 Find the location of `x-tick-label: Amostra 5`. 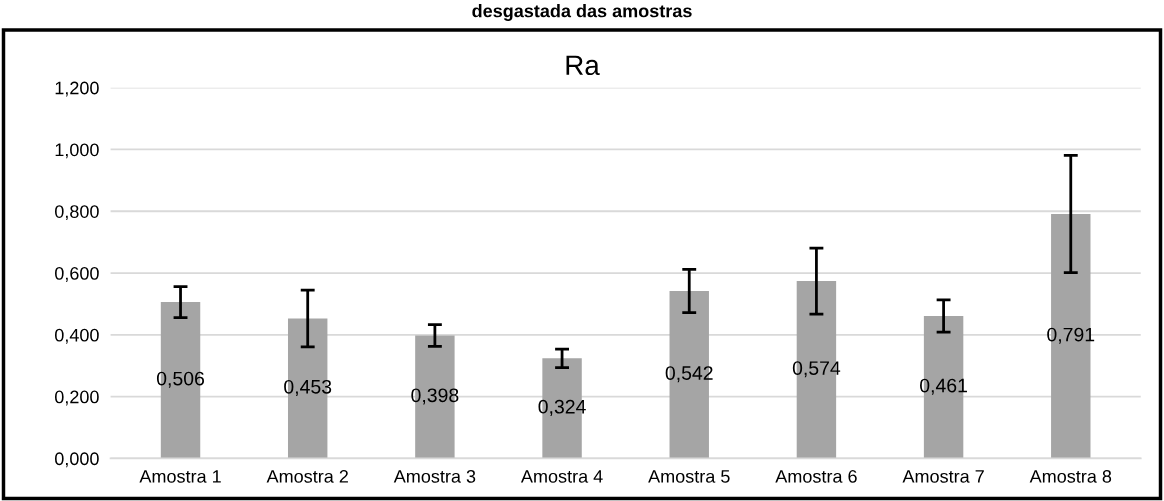

x-tick-label: Amostra 5 is located at coordinates (689, 476).